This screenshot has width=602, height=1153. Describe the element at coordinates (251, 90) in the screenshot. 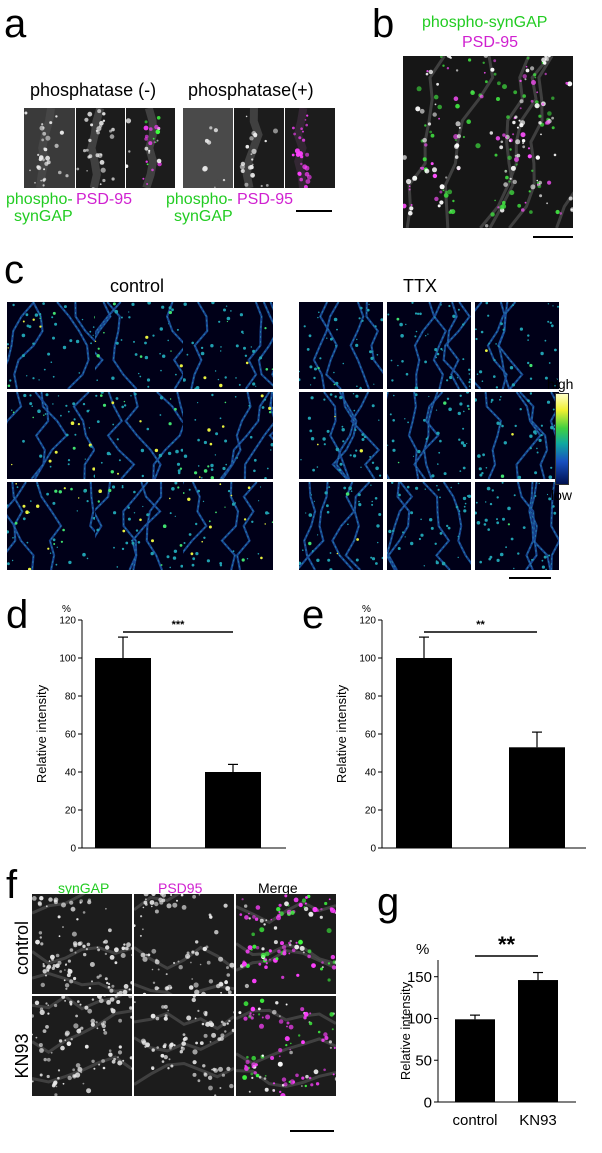

I see `panel-a-title-phosphatase-plus: phosphatase(+)` at that location.